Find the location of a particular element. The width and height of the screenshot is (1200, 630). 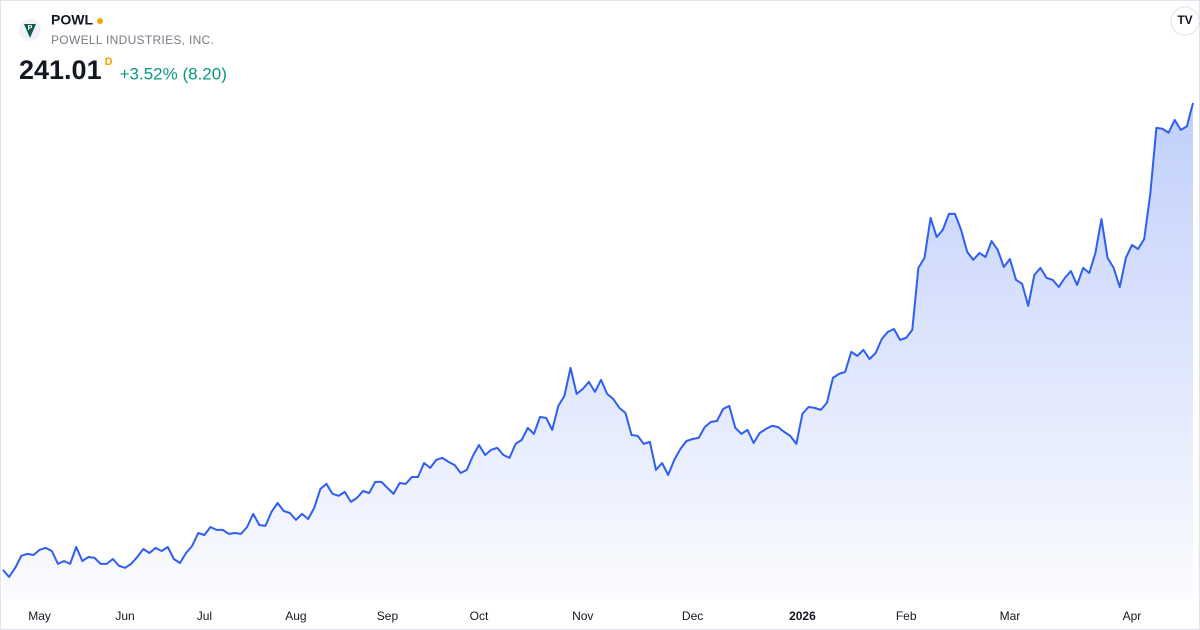

x-tick-label: Apr is located at coordinates (1132, 616).